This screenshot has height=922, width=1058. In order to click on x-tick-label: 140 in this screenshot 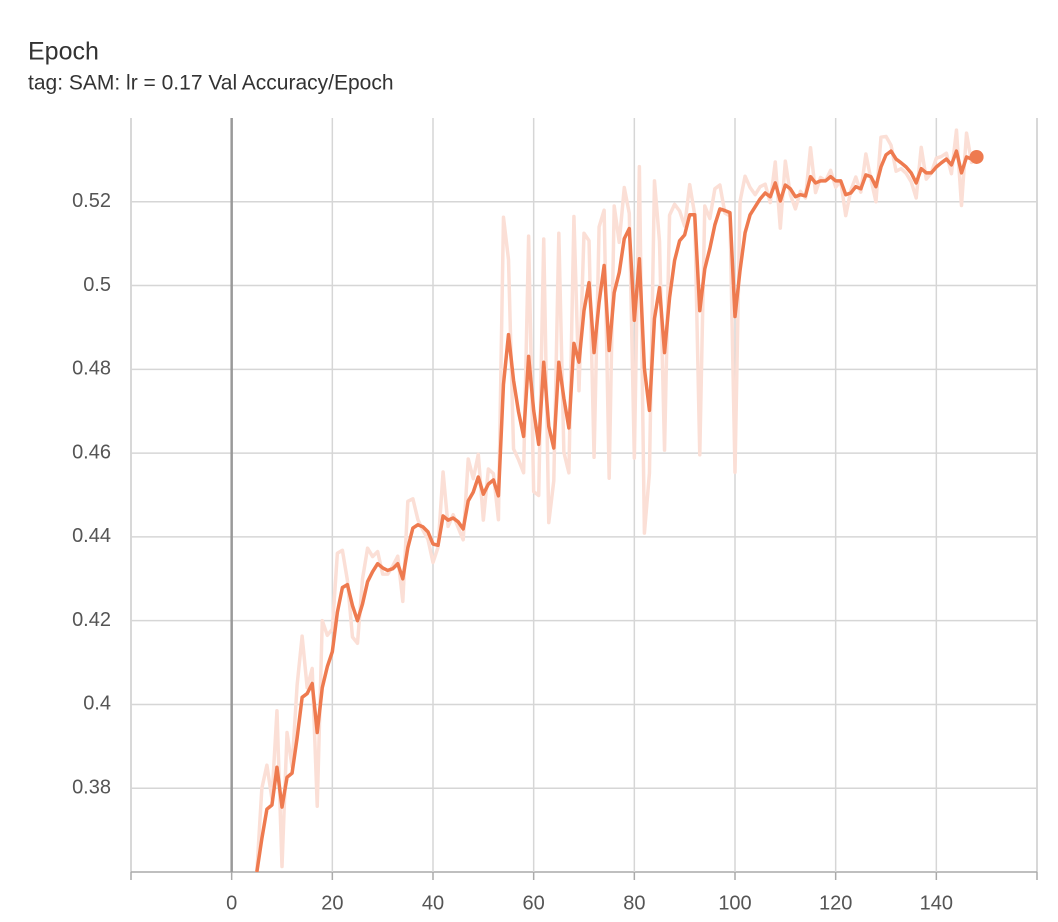, I will do `click(936, 903)`.